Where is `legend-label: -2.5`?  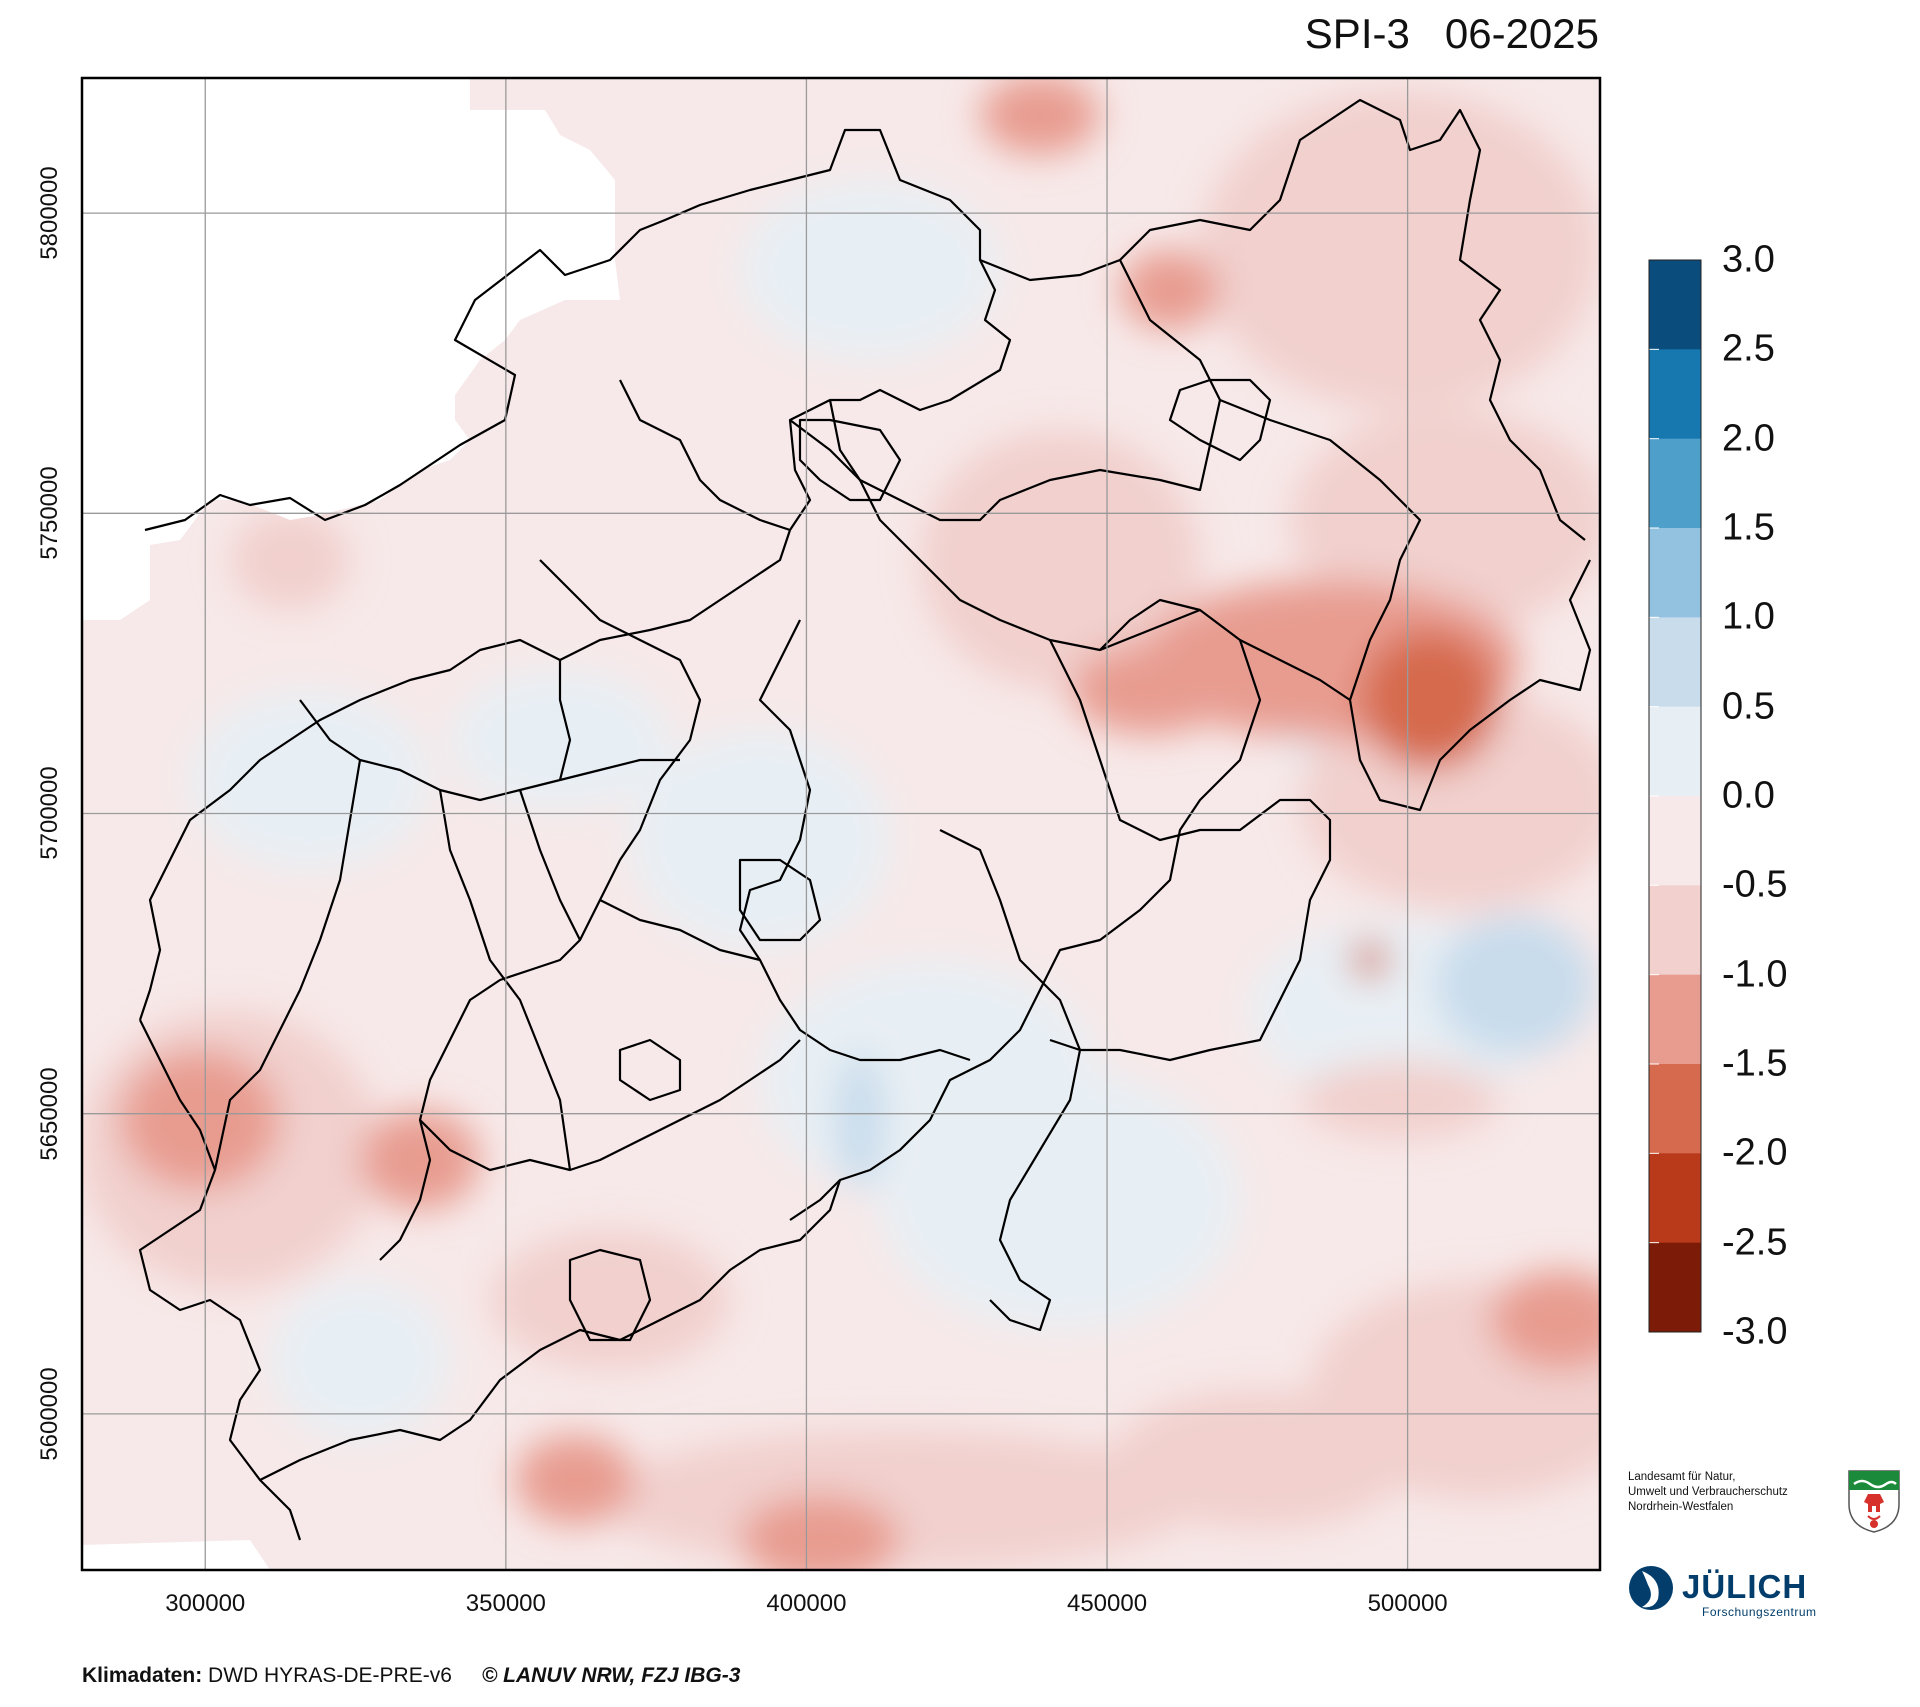
legend-label: -2.5 is located at coordinates (1755, 1242).